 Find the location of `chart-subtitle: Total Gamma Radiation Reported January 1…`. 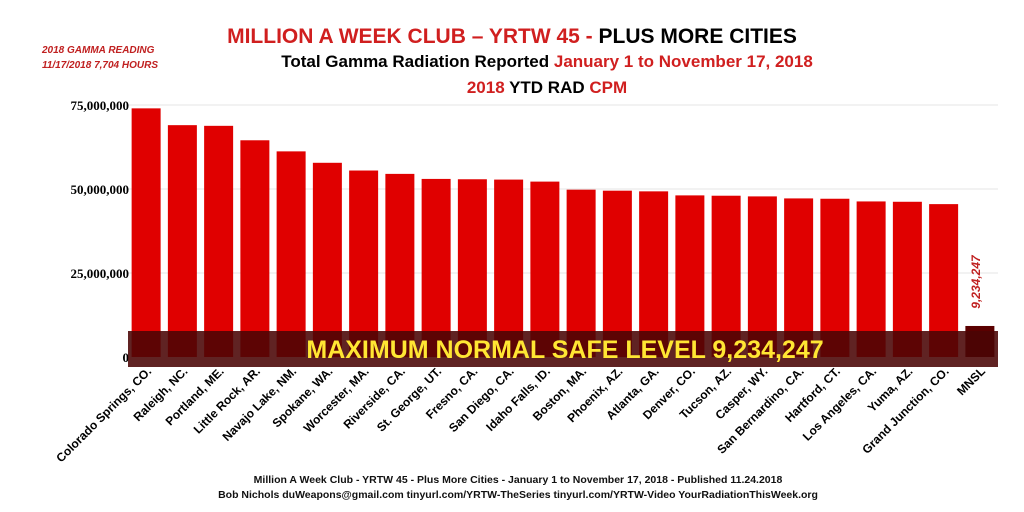

chart-subtitle: Total Gamma Radiation Reported January 1… is located at coordinates (512, 61).